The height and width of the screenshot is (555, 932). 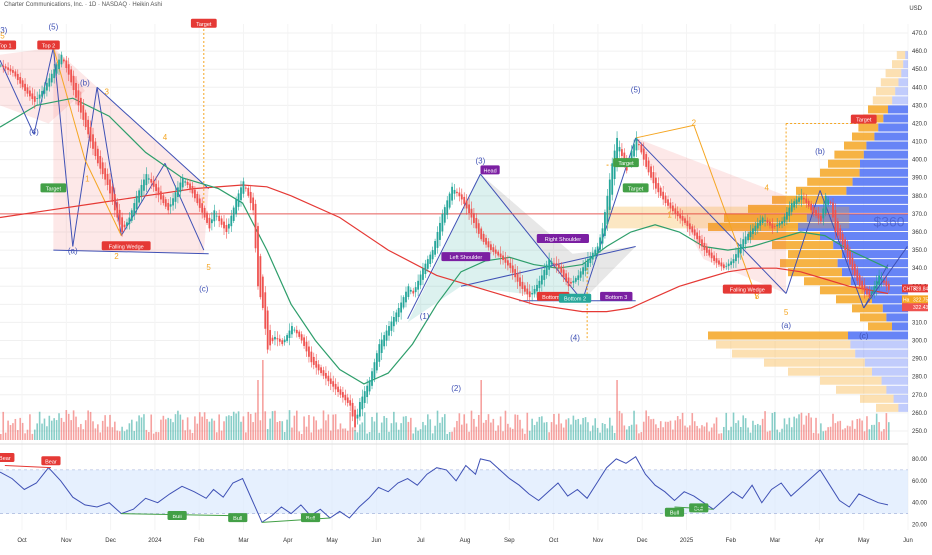 What do you see at coordinates (425, 316) in the screenshot?
I see `wave-label: (1)` at bounding box center [425, 316].